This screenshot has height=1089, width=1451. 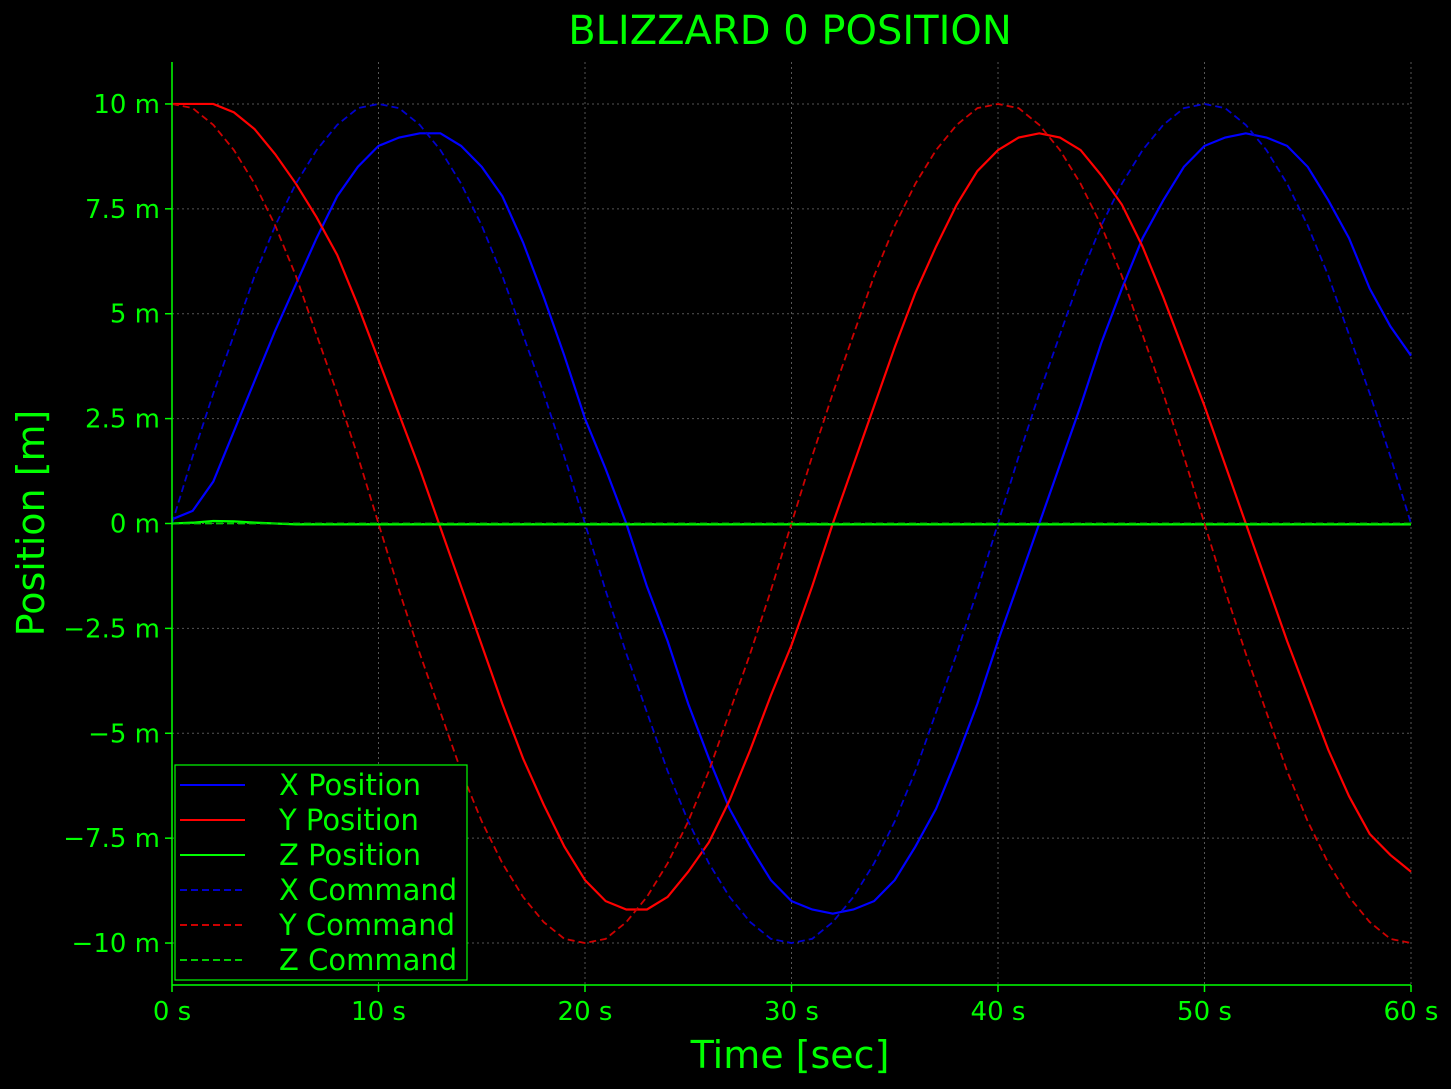 I want to click on x-tick-label: 60 s, so click(x=1411, y=1012).